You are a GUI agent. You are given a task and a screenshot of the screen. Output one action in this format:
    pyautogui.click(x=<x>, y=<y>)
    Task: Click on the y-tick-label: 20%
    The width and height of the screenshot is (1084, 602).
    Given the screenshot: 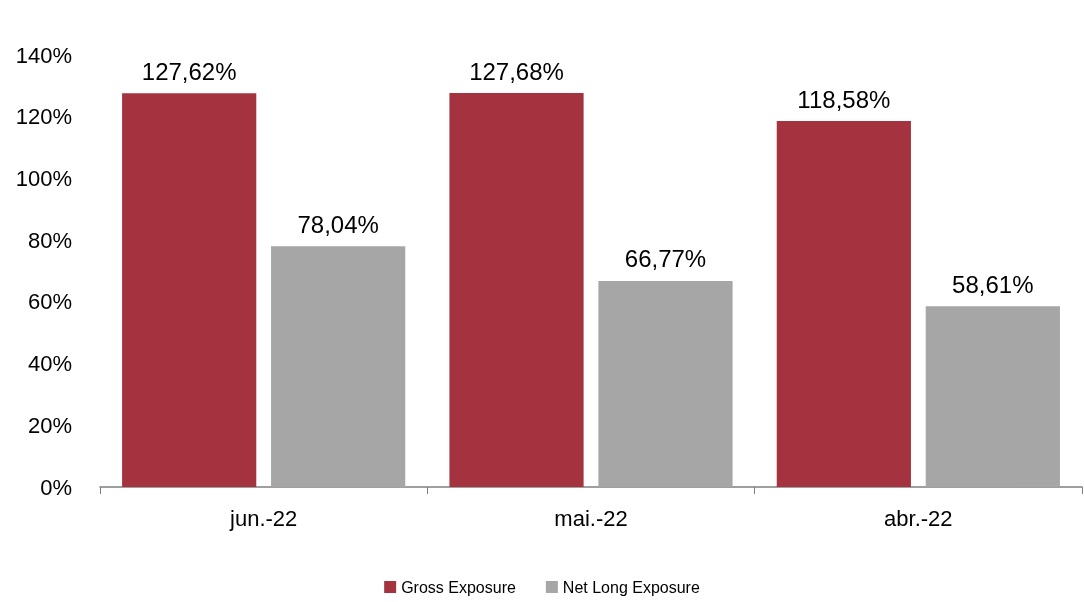 What is the action you would take?
    pyautogui.click(x=49, y=425)
    